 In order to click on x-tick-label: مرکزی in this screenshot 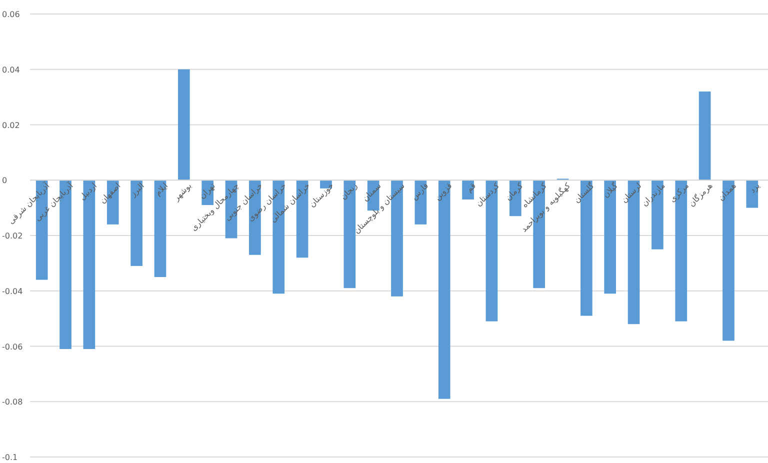, I will do `click(679, 192)`.